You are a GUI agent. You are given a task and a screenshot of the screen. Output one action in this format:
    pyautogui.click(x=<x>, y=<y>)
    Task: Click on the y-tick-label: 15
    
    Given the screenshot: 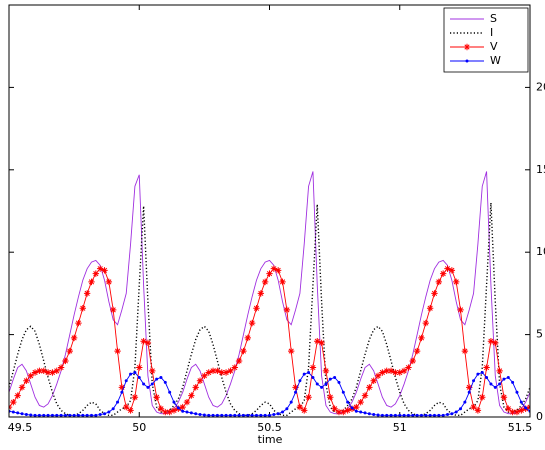 What is the action you would take?
    pyautogui.click(x=540, y=169)
    